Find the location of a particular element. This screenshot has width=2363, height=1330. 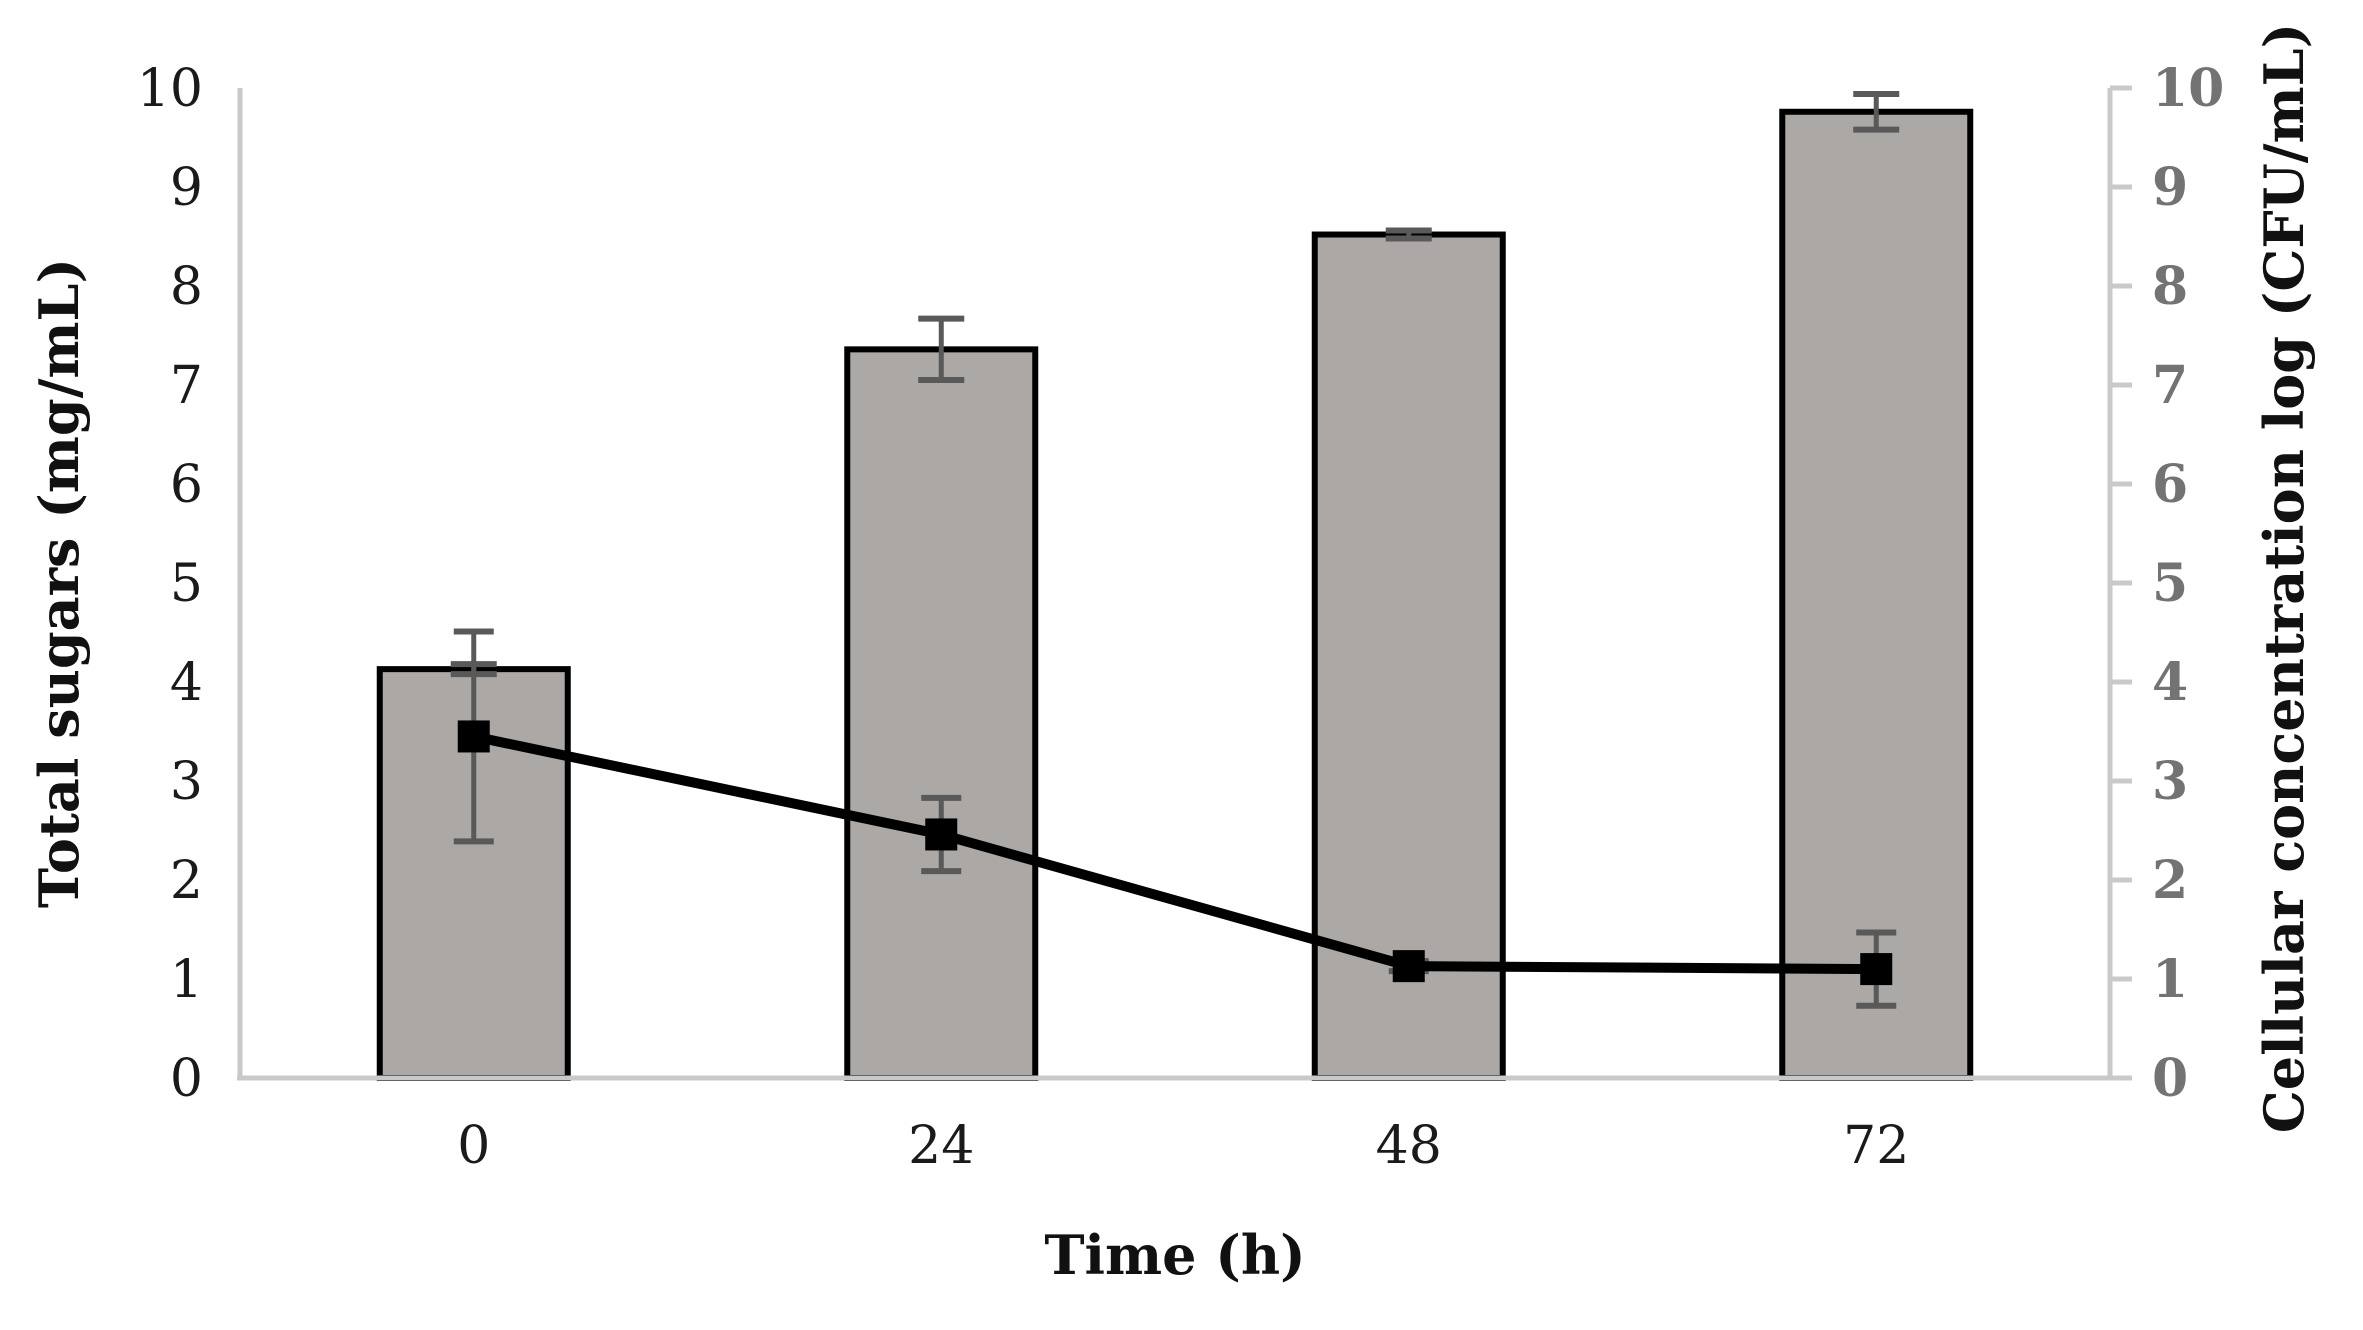

x-axis-label-0: 0 is located at coordinates (473, 1146).